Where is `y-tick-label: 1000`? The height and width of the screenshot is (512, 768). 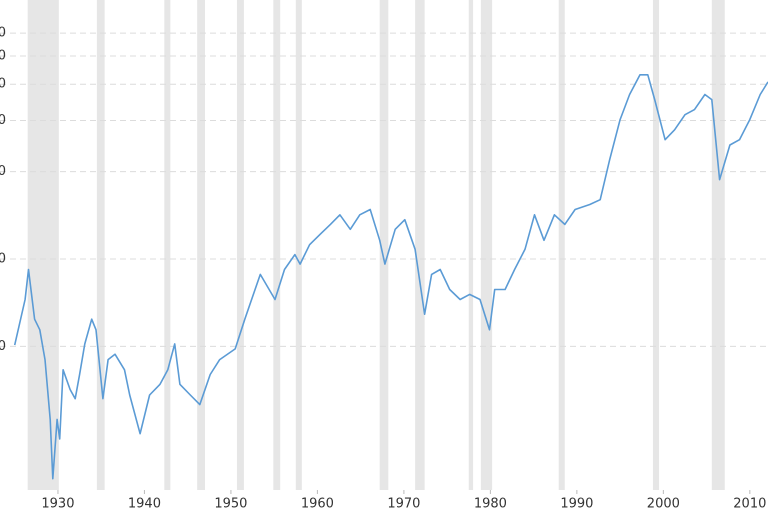
y-tick-label: 1000 is located at coordinates (3, 56).